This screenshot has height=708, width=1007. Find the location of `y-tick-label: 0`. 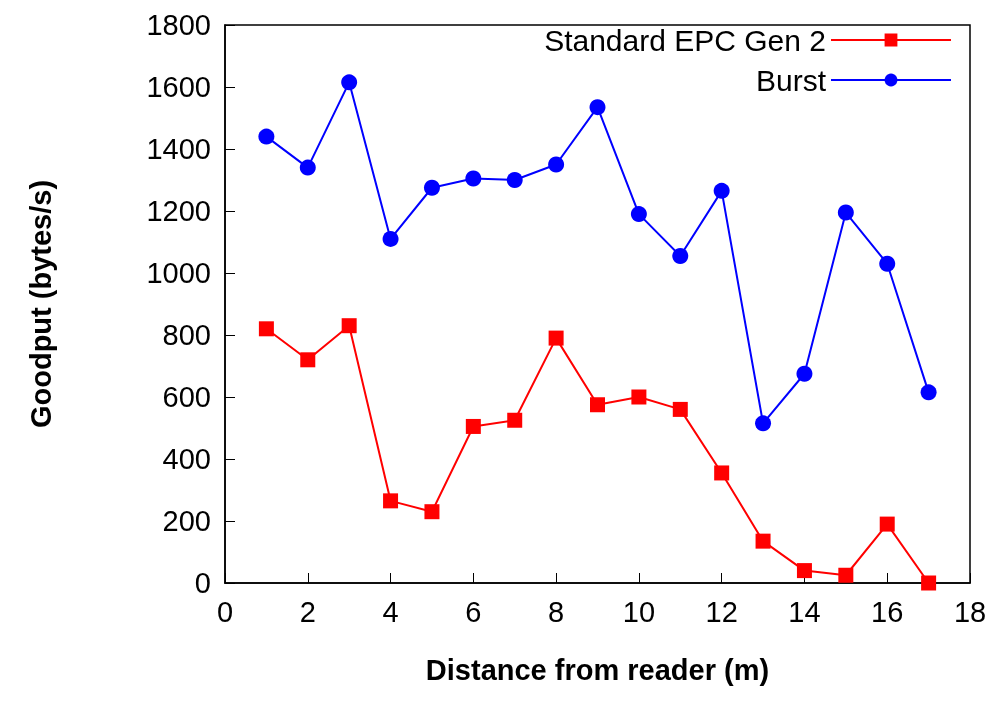

y-tick-label: 0 is located at coordinates (202, 583).